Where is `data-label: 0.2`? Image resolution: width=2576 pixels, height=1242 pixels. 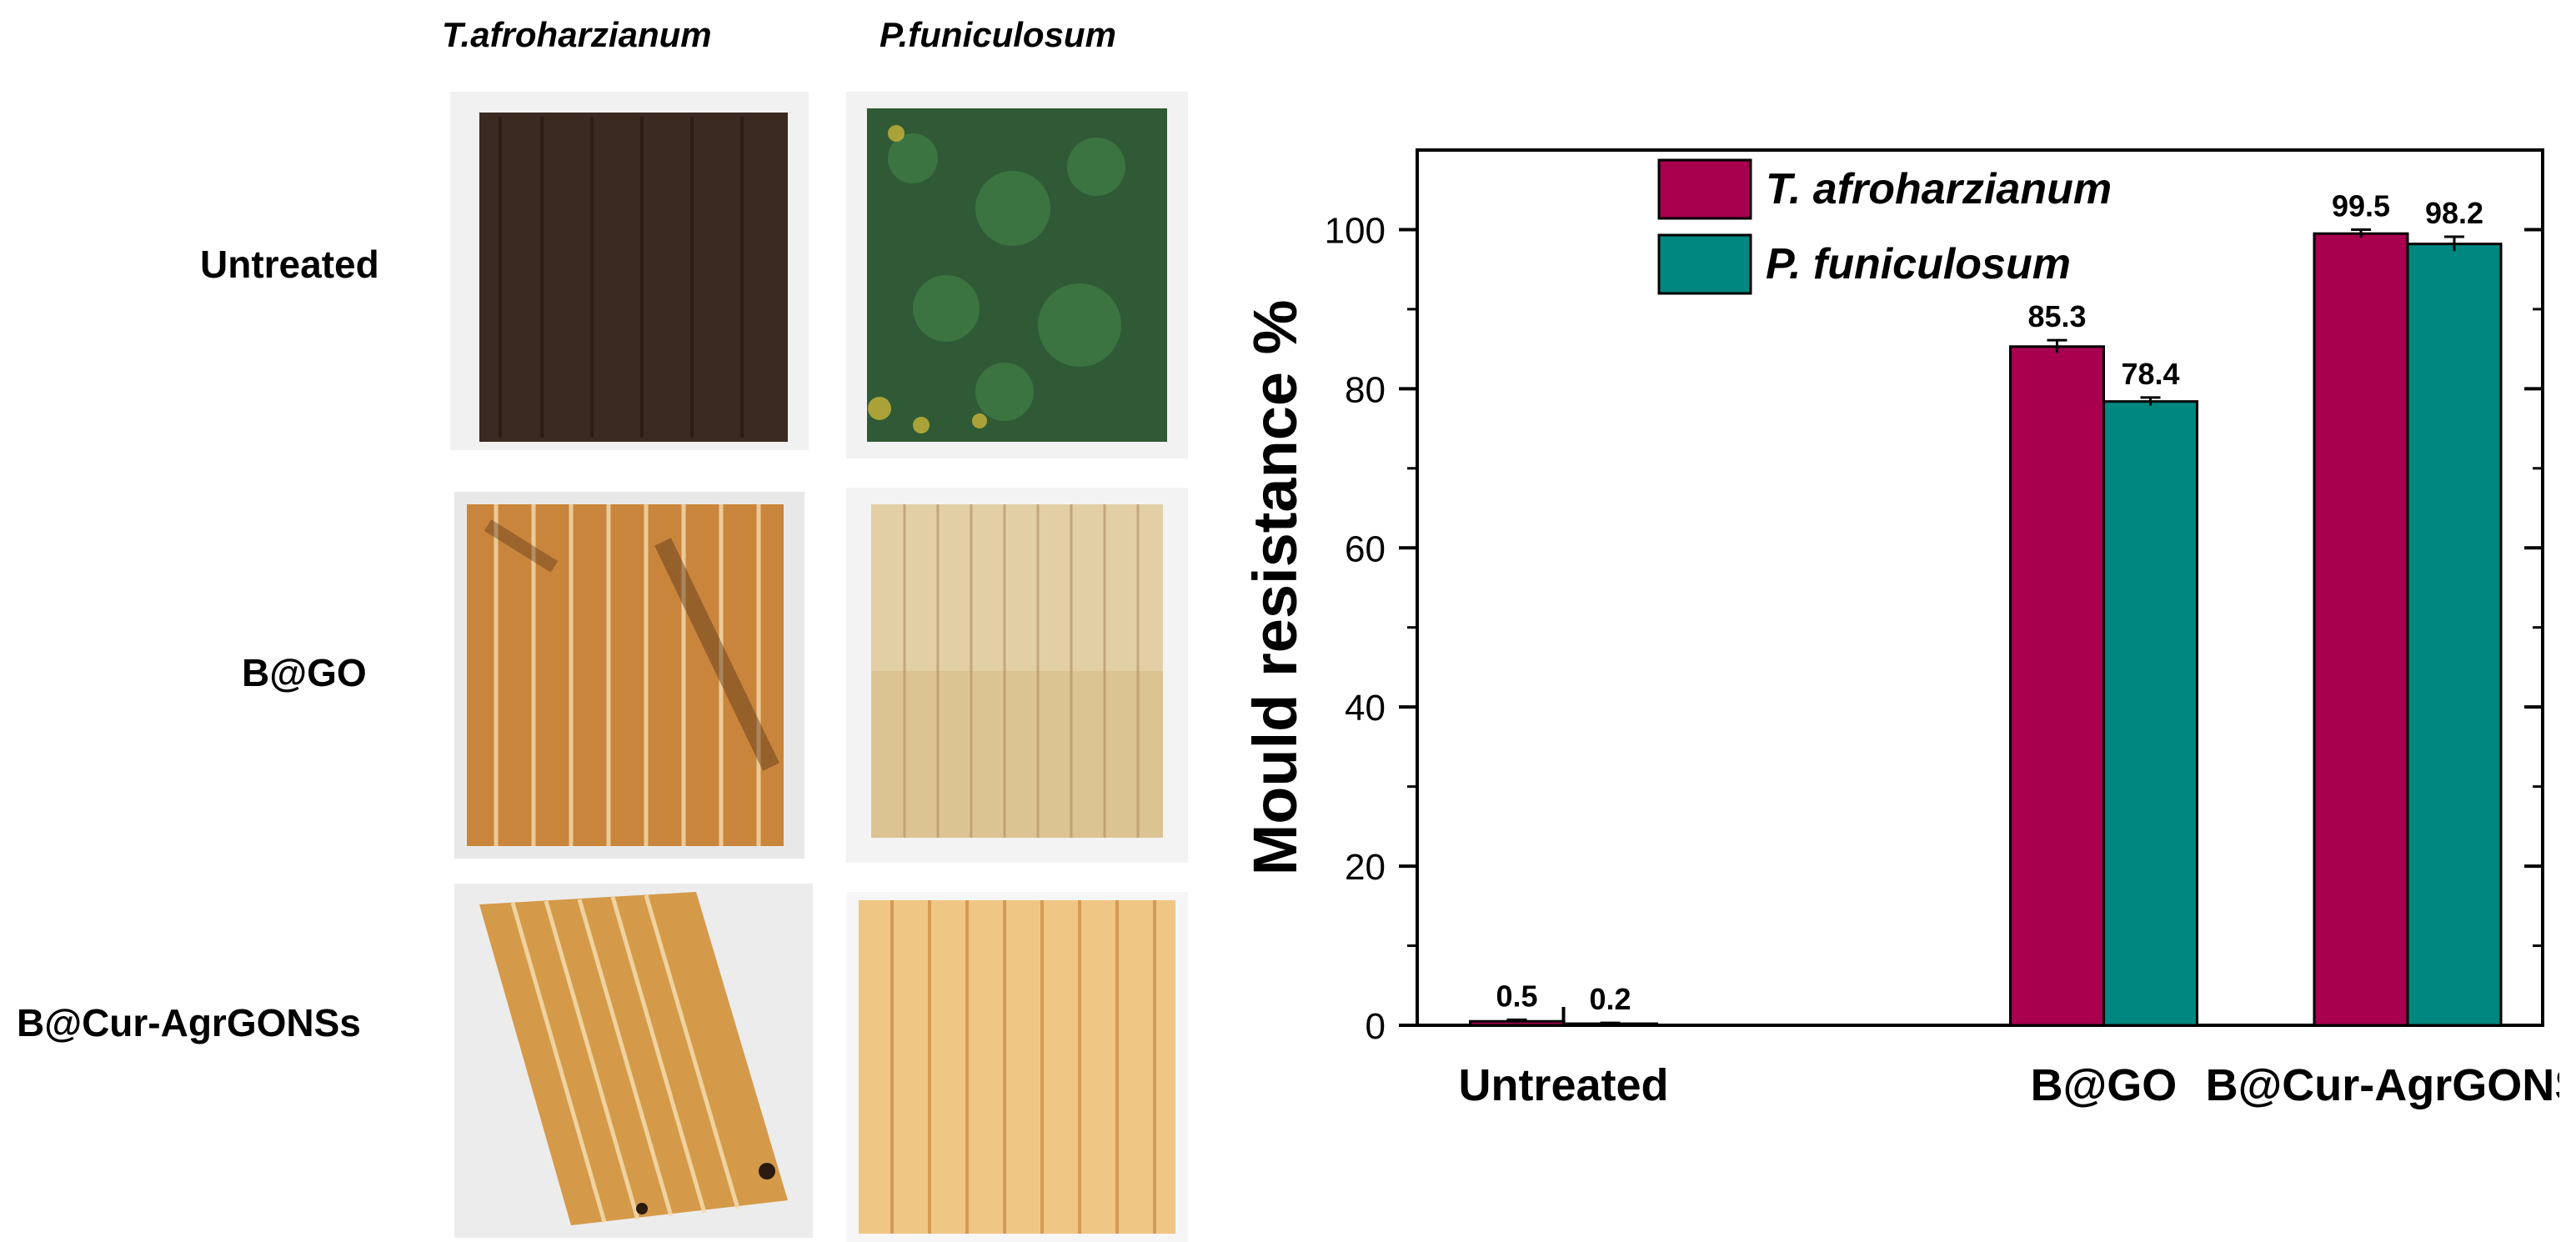 data-label: 0.2 is located at coordinates (1610, 999).